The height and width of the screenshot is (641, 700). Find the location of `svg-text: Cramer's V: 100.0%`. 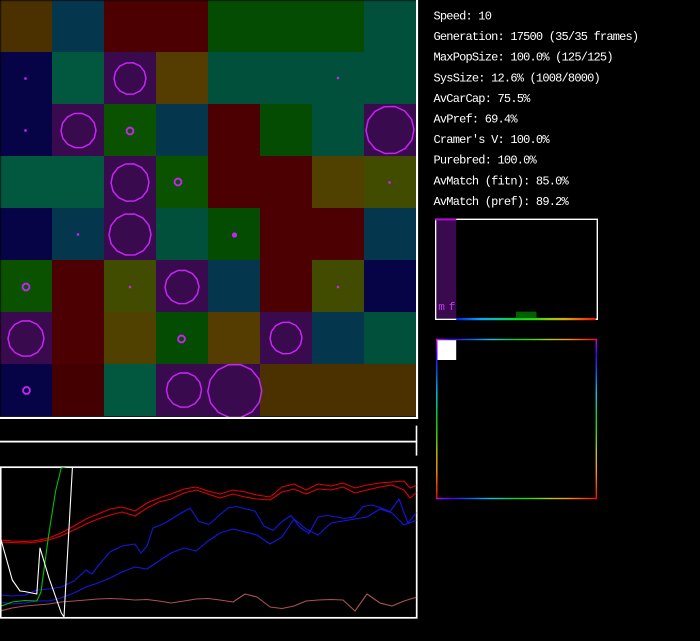

svg-text: Cramer's V: 100.0% is located at coordinates (492, 140).